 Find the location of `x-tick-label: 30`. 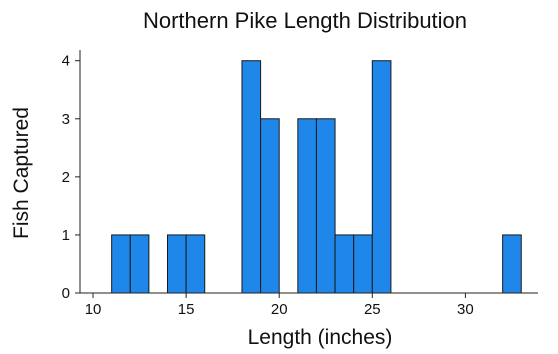

x-tick-label: 30 is located at coordinates (465, 309).